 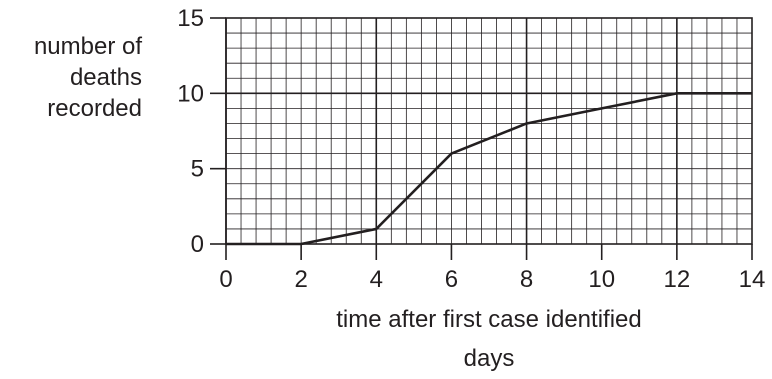 I want to click on x-tick-label: 12, so click(x=677, y=279).